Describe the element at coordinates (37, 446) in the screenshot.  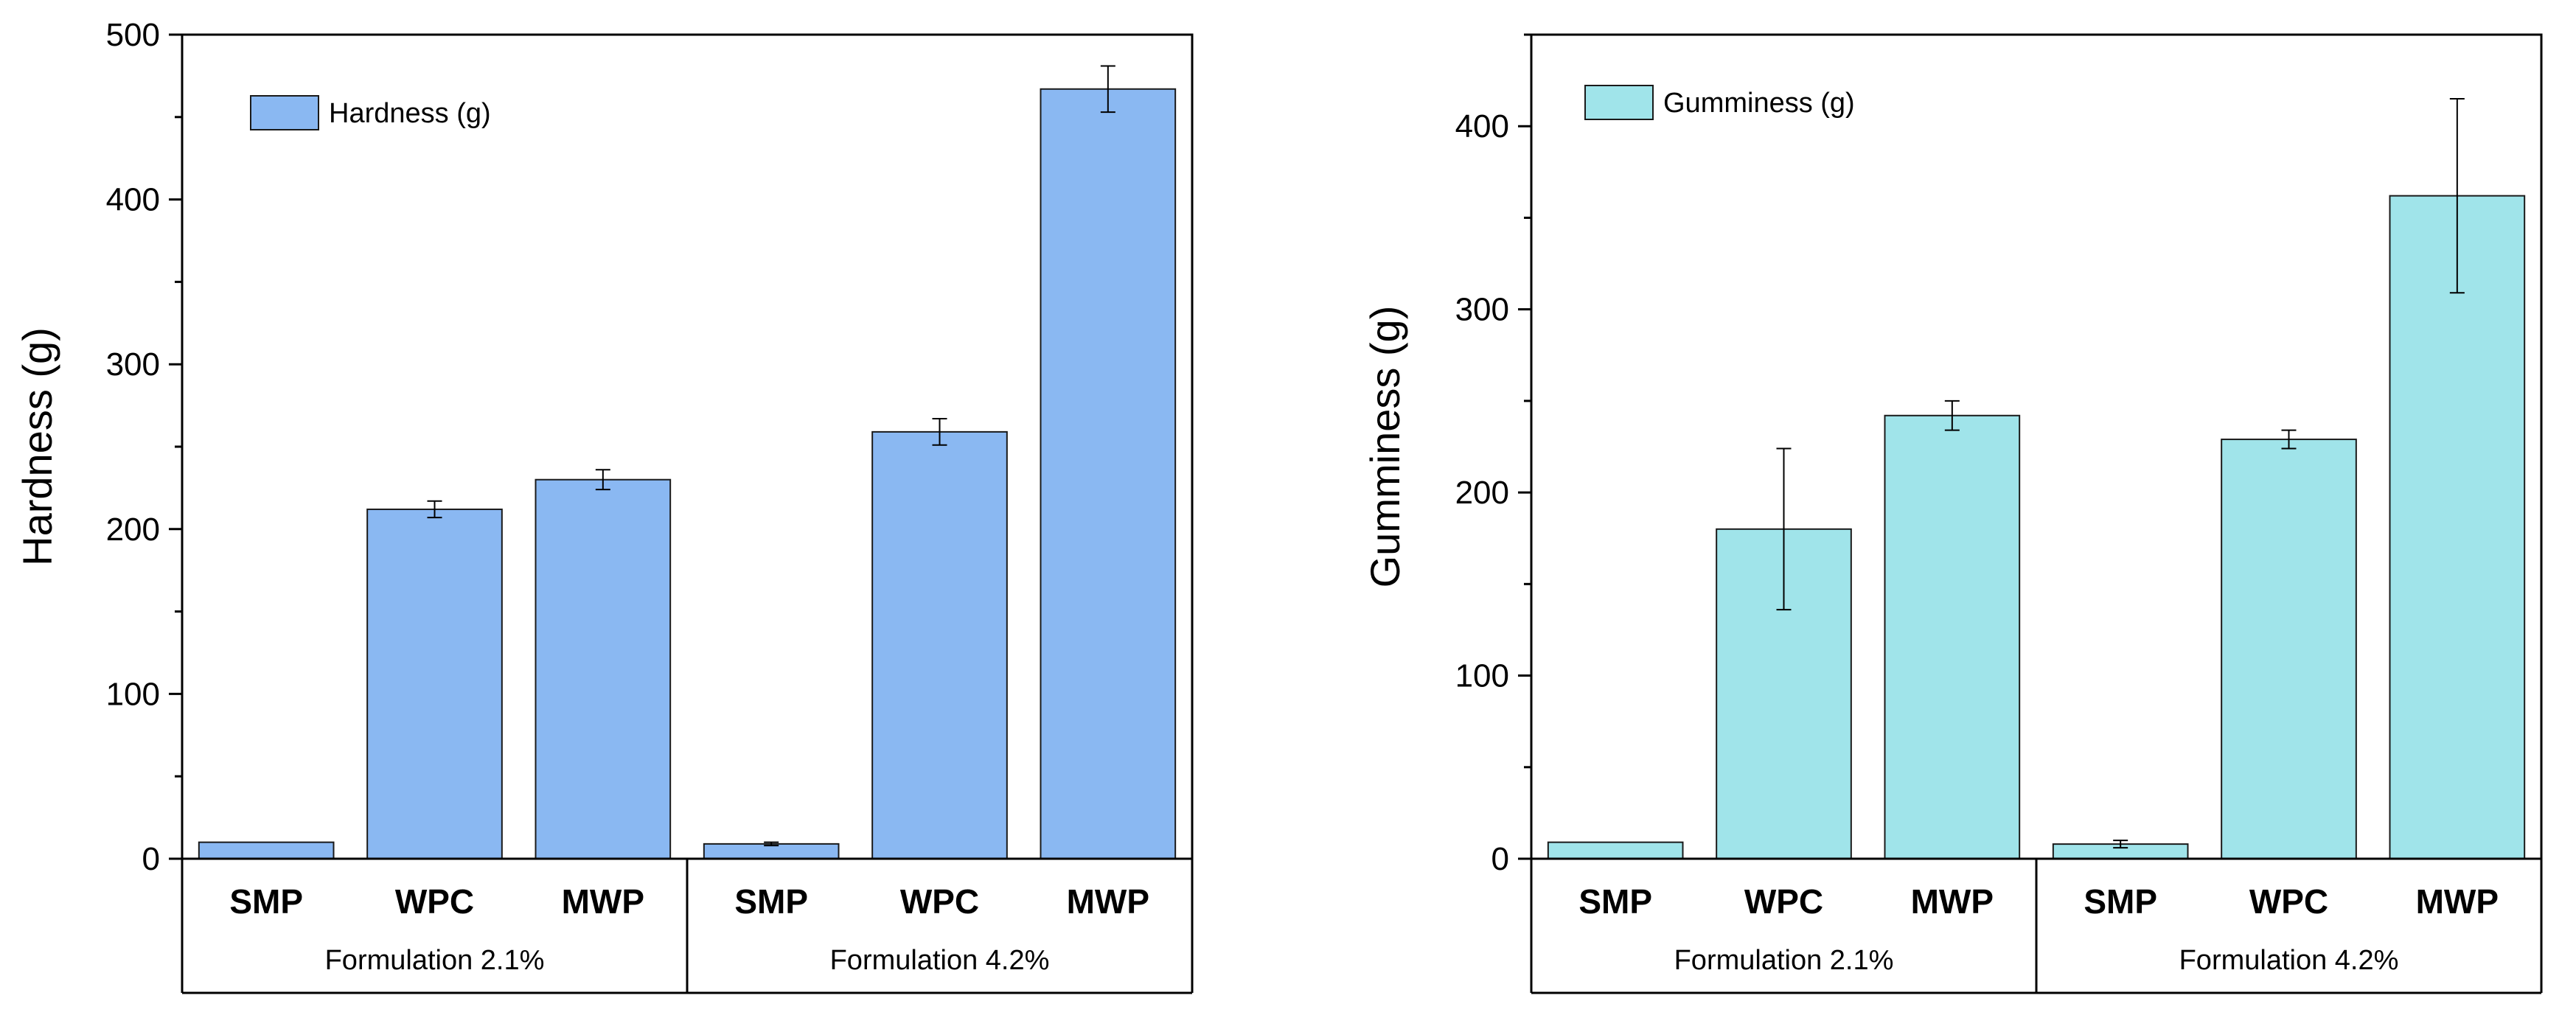
I see `y-axis-label: Hardness (g)` at that location.